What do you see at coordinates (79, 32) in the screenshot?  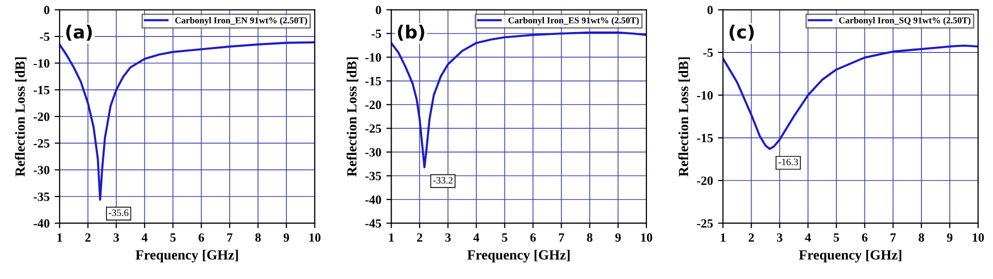 I see `text: (a)` at bounding box center [79, 32].